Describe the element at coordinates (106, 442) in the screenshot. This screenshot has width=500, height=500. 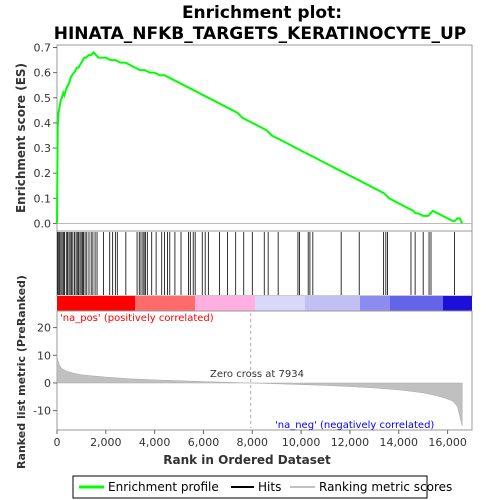
I see `x-tick-label: 2,000` at that location.